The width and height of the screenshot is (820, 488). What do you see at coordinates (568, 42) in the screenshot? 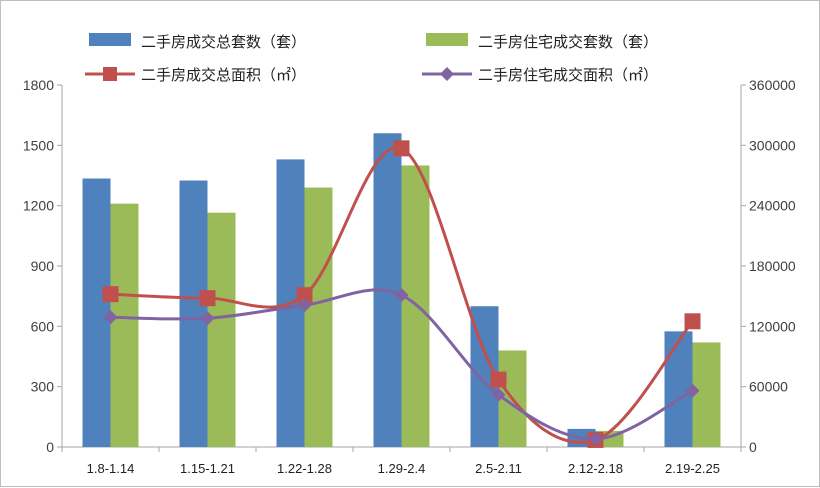
I see `legend-label: 二手房住宅成交套数（套）` at bounding box center [568, 42].